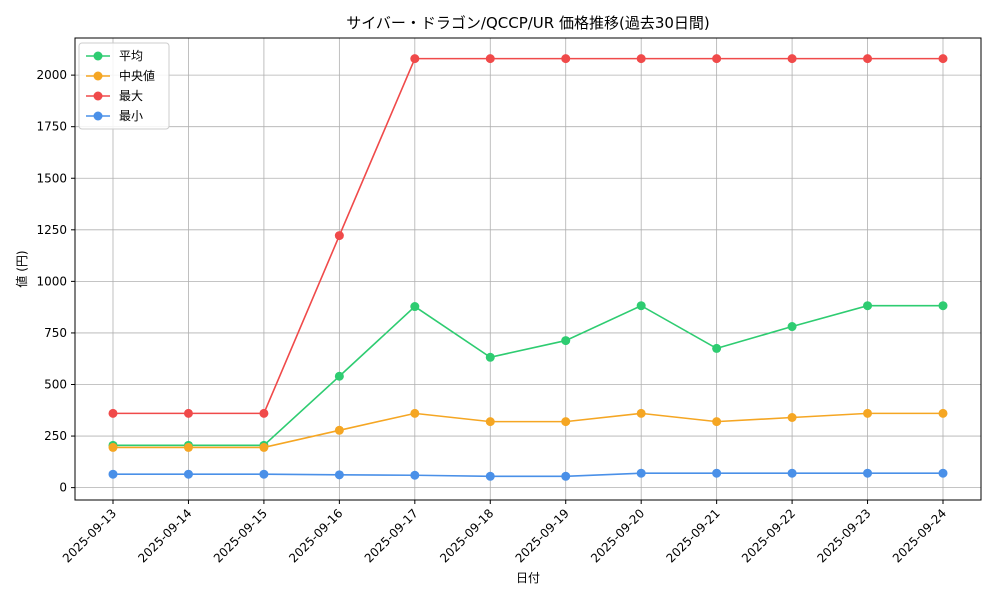 The width and height of the screenshot is (1000, 600). Describe the element at coordinates (240, 535) in the screenshot. I see `x-tick-label: 2025-09-15` at that location.